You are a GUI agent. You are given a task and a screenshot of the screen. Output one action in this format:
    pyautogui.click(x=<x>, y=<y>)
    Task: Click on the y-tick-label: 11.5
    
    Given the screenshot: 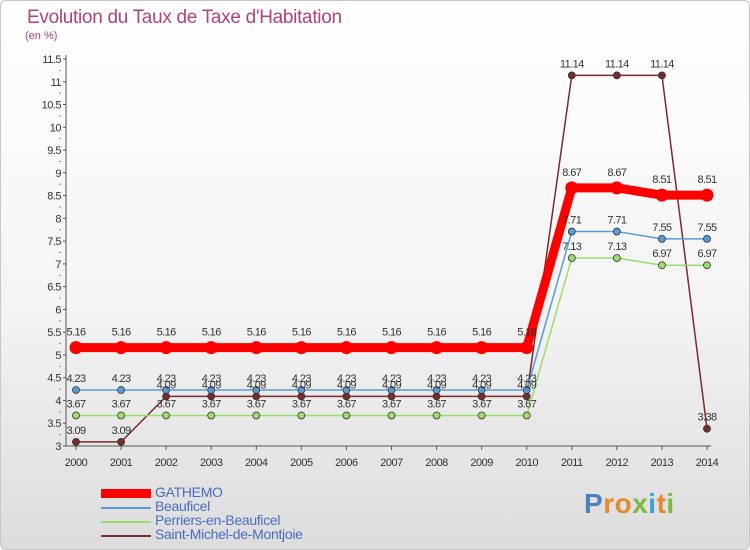 What is the action you would take?
    pyautogui.click(x=51, y=60)
    